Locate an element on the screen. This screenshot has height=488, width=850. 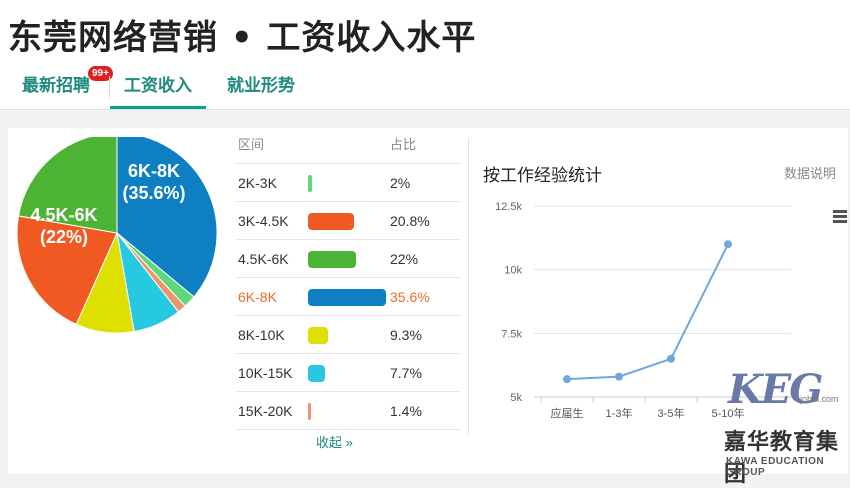
share-value: 2% is located at coordinates (400, 183).